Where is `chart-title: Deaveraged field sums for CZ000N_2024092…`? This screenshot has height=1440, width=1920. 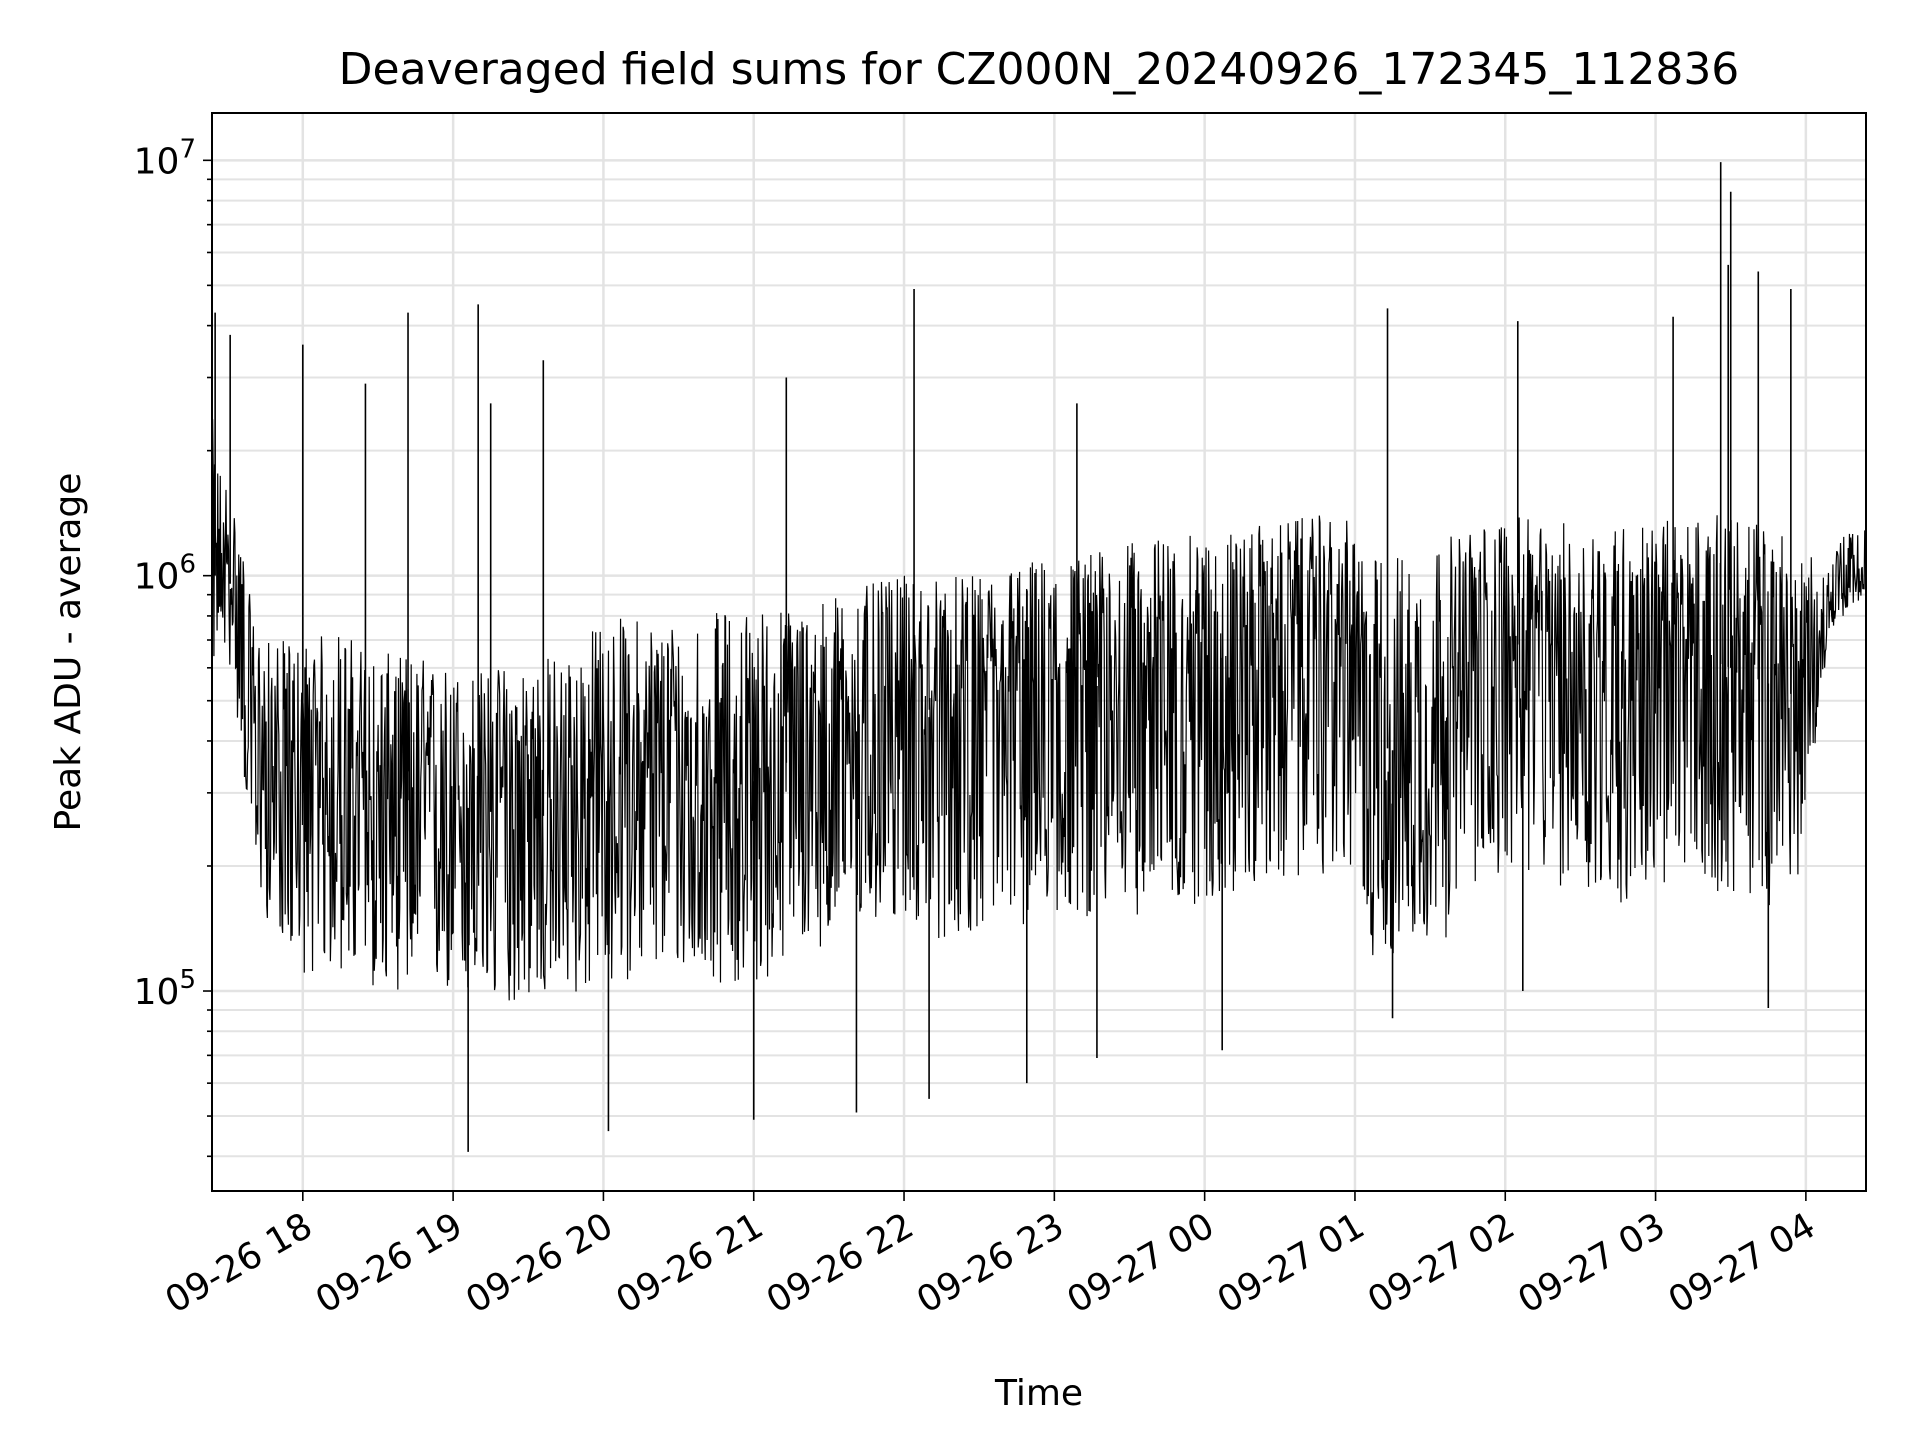 chart-title: Deaveraged field sums for CZ000N_2024092… is located at coordinates (1039, 69).